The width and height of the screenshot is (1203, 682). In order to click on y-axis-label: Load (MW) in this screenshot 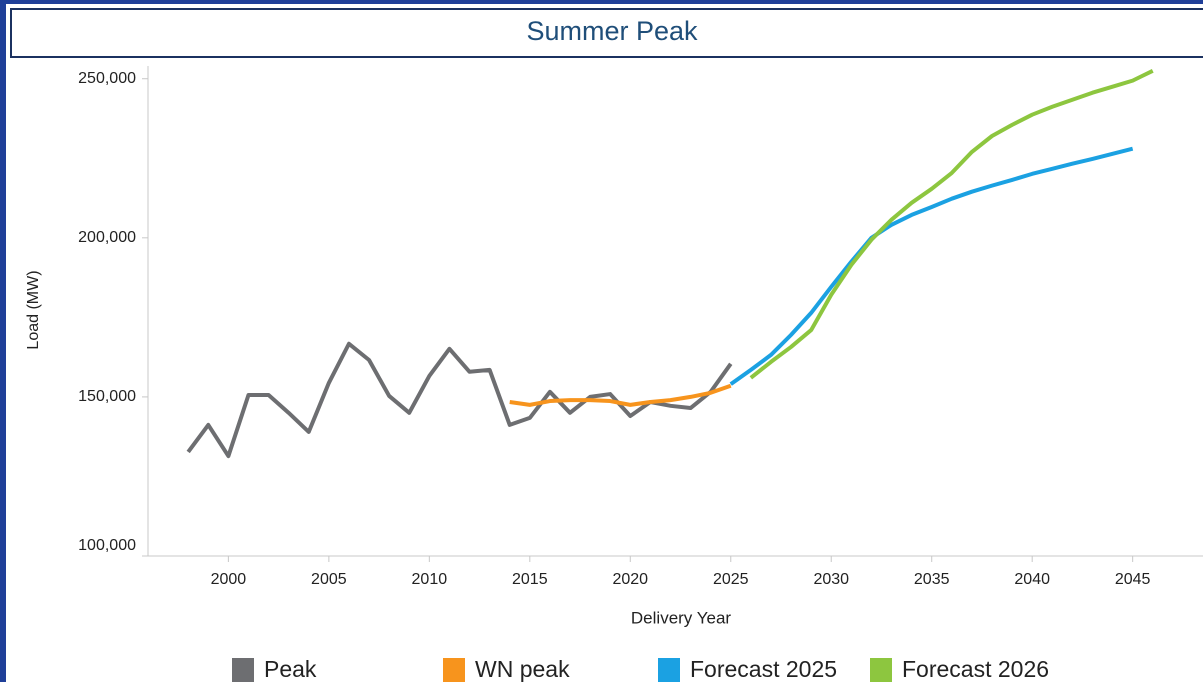, I will do `click(33, 309)`.